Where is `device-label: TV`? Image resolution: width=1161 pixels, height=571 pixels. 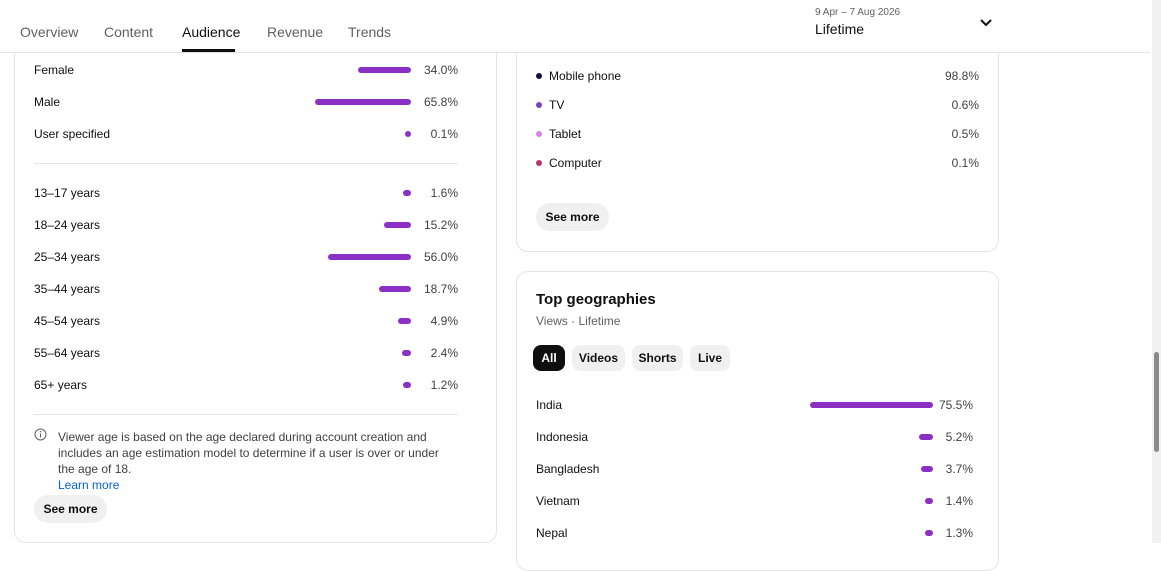 device-label: TV is located at coordinates (557, 105).